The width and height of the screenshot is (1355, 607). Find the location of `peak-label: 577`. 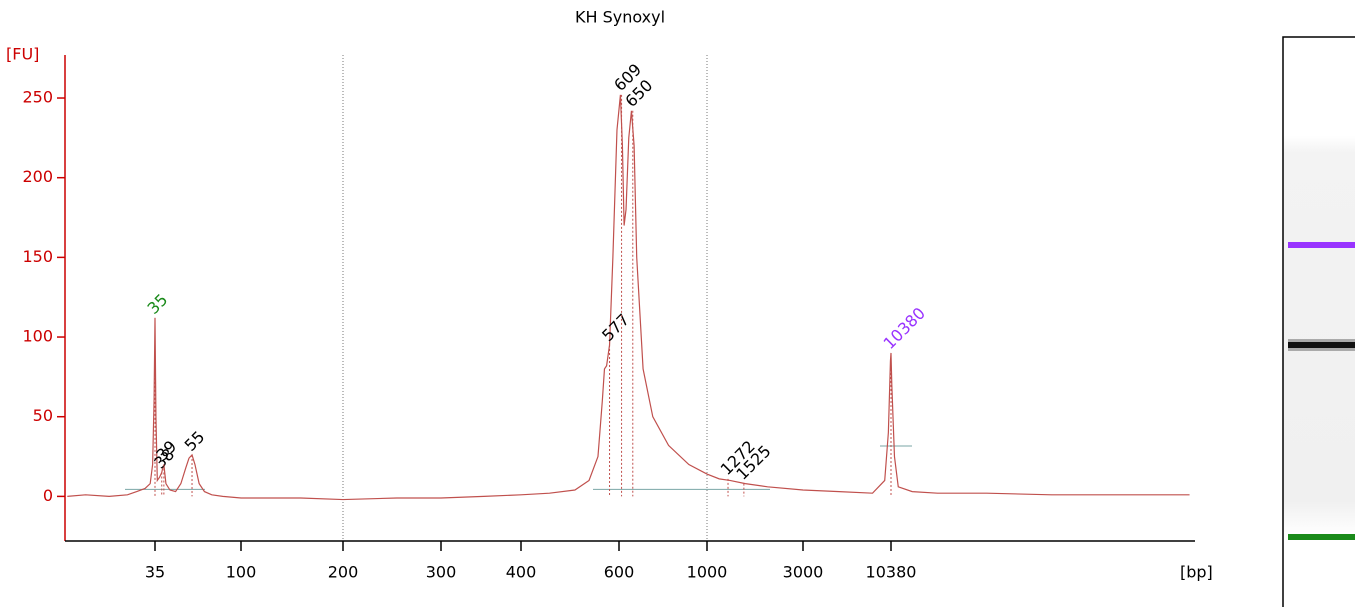

peak-label: 577 is located at coordinates (615, 327).